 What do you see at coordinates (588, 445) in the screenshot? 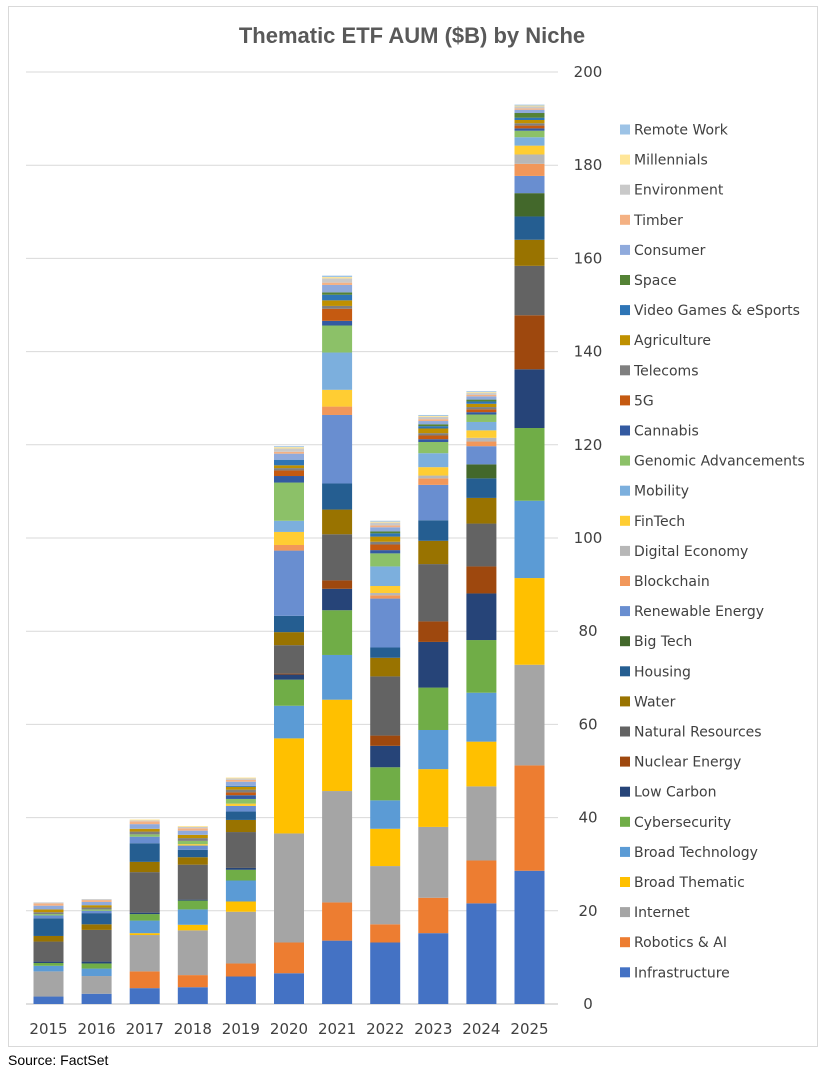
I see `y-tick-label: 120` at bounding box center [588, 445].